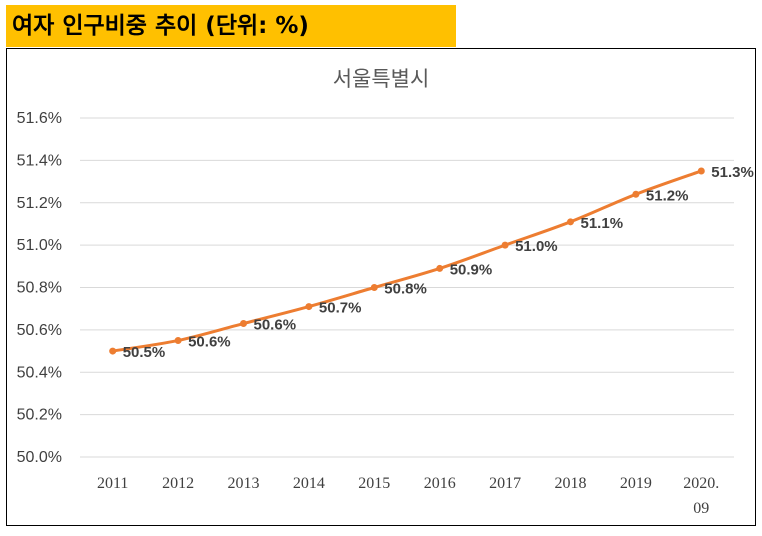  What do you see at coordinates (39, 118) in the screenshot?
I see `y-tick-label: 51.6%` at bounding box center [39, 118].